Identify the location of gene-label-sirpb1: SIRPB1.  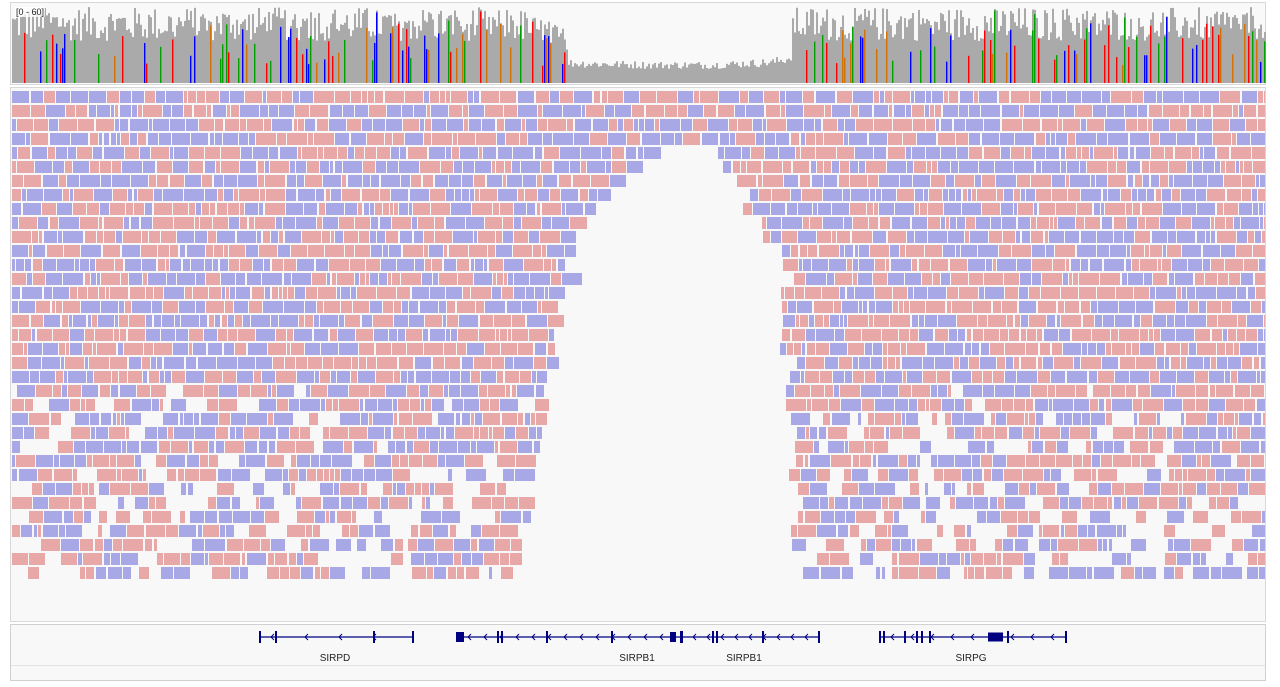
(637, 658).